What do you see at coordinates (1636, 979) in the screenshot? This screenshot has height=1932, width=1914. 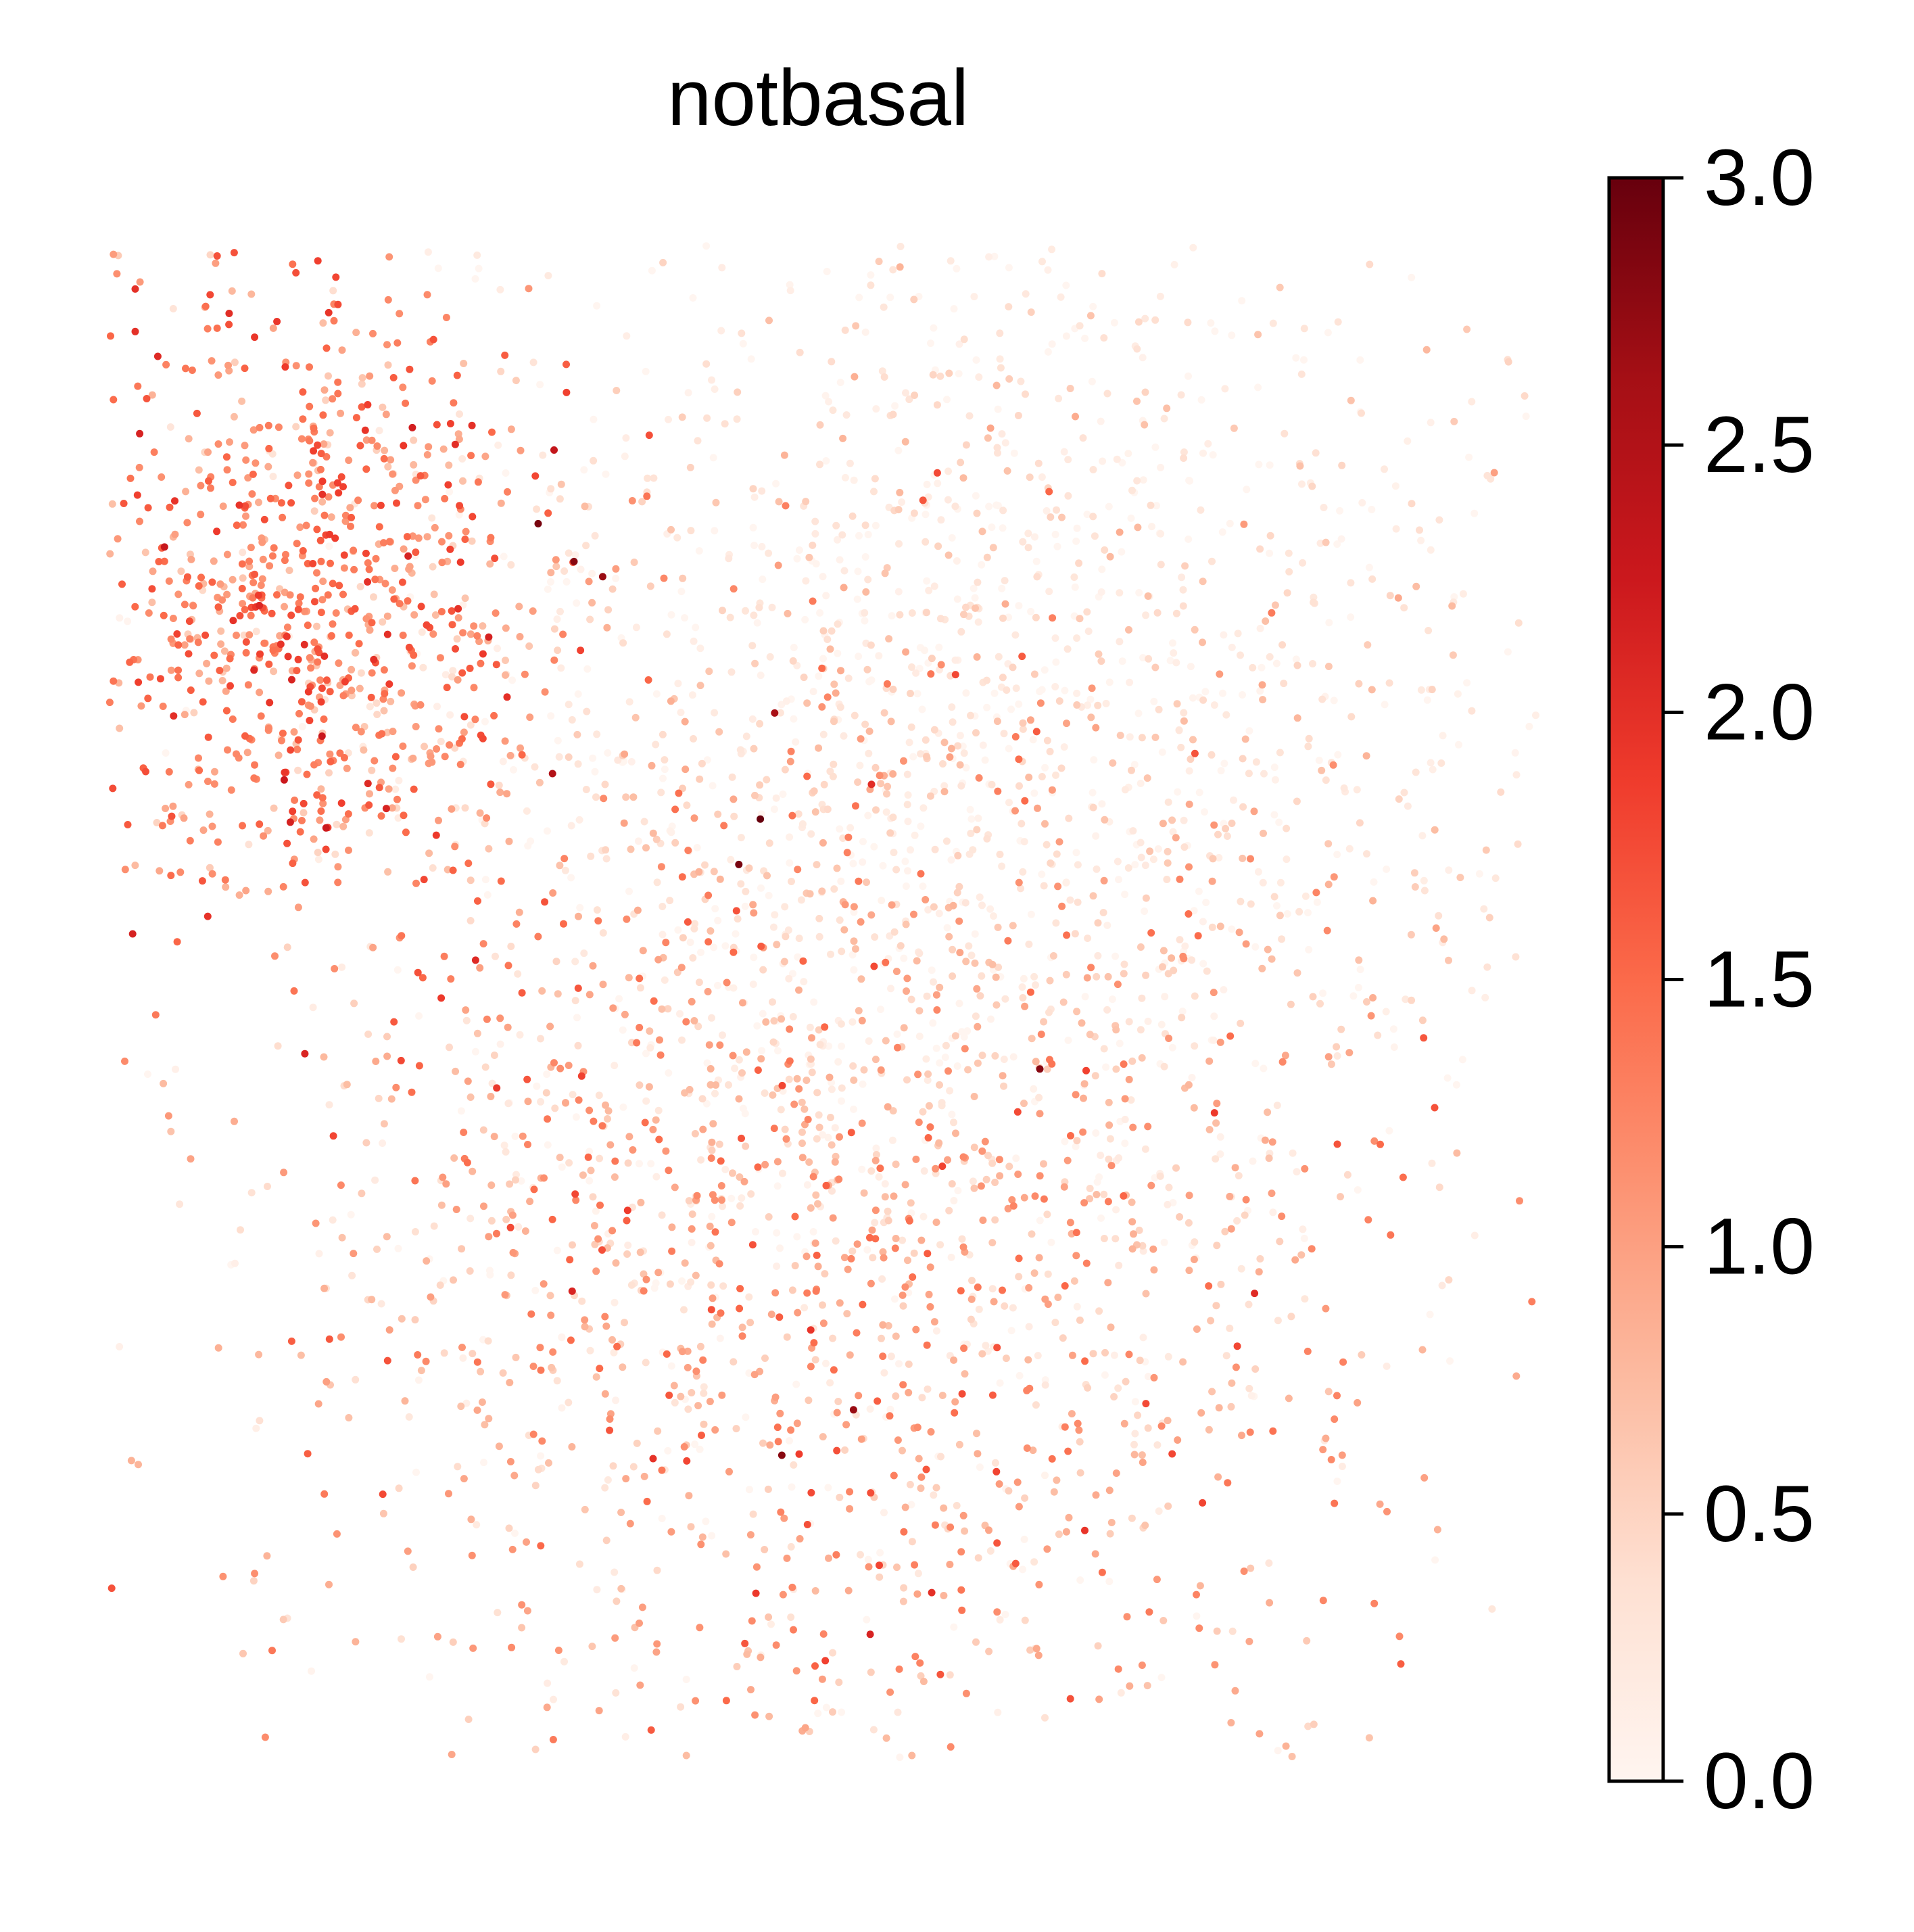 I see `colorbar-gradient` at bounding box center [1636, 979].